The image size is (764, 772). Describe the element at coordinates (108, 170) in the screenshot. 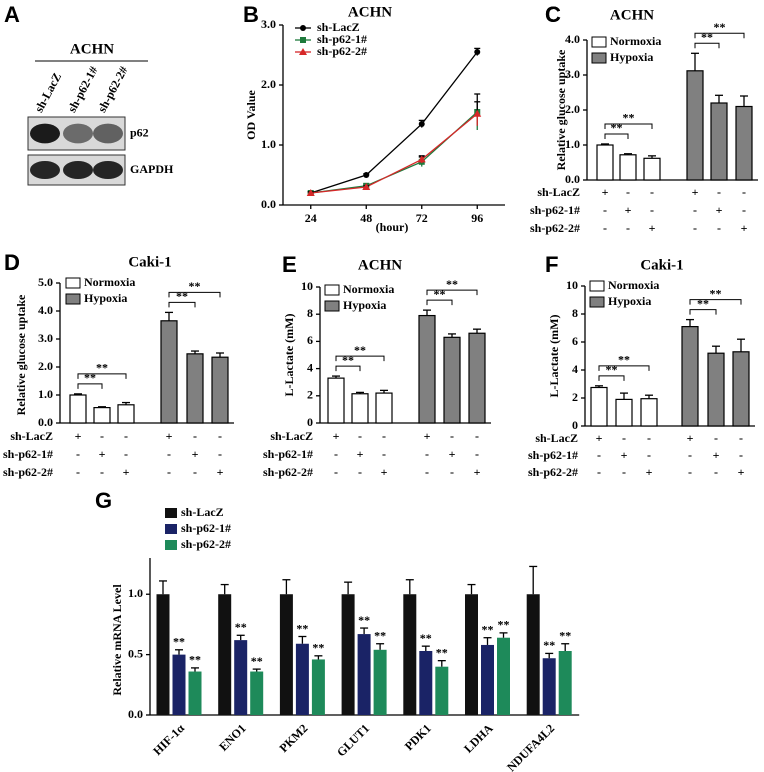

I see `band` at that location.